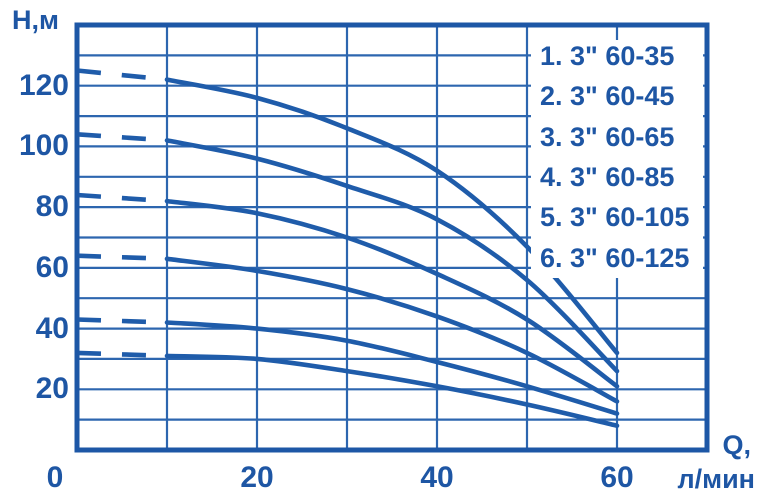 The width and height of the screenshot is (757, 504). I want to click on y-axis-title: Н,м, so click(35, 20).